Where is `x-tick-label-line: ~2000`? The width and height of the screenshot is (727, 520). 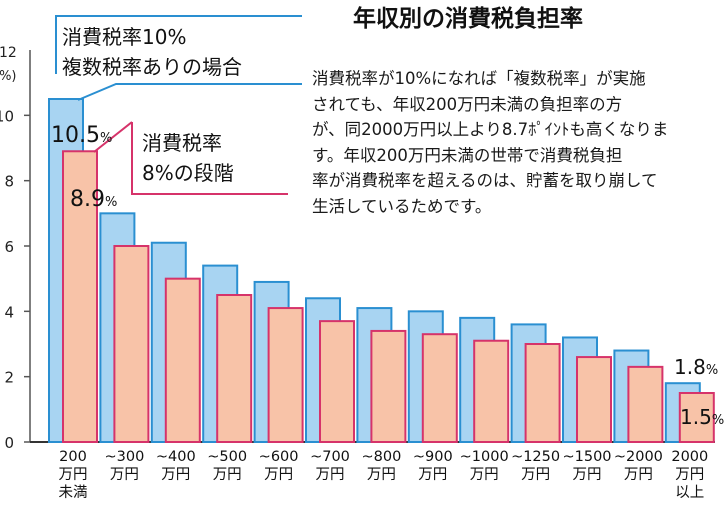 x-tick-label-line: ~2000 is located at coordinates (638, 457).